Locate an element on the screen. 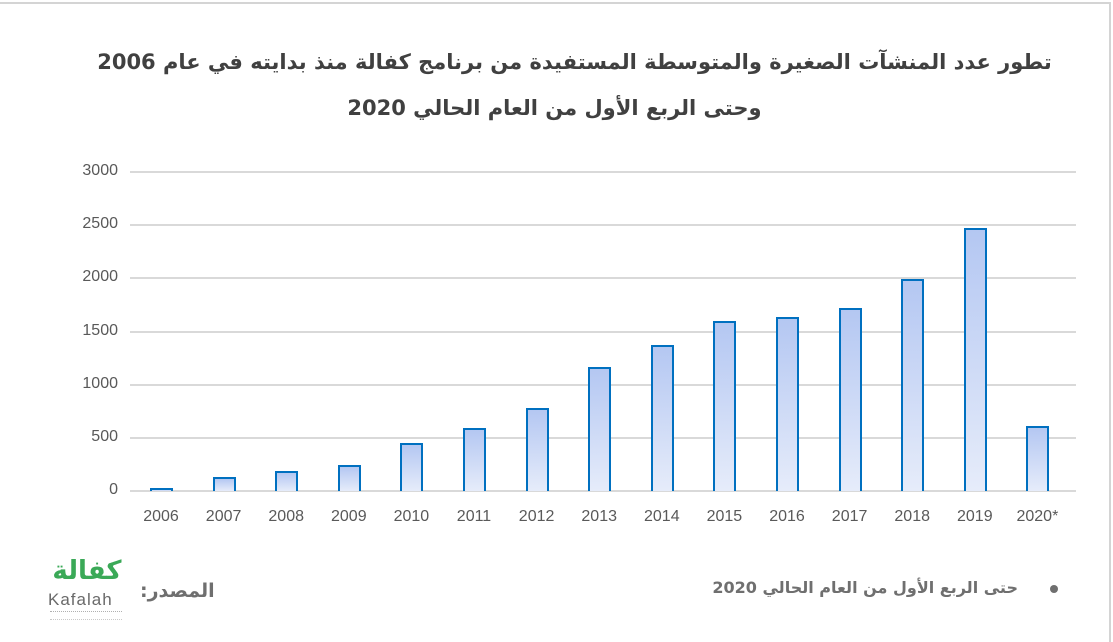 The image size is (1113, 642). x-tick-label: 2011 is located at coordinates (474, 516).